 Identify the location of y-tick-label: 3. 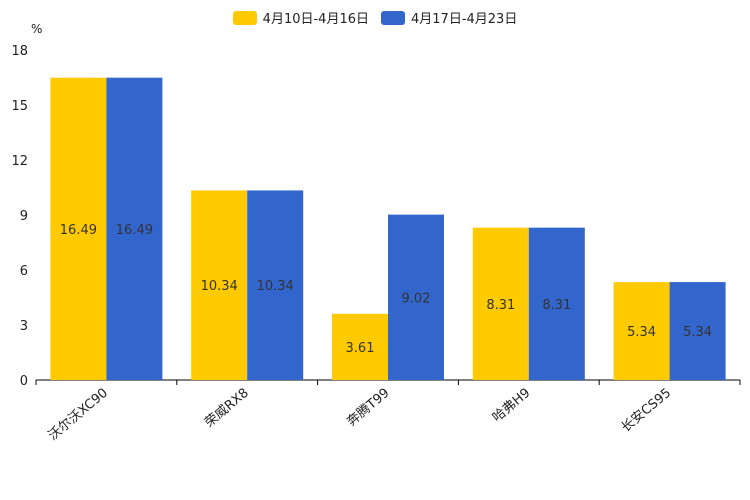
(24, 326).